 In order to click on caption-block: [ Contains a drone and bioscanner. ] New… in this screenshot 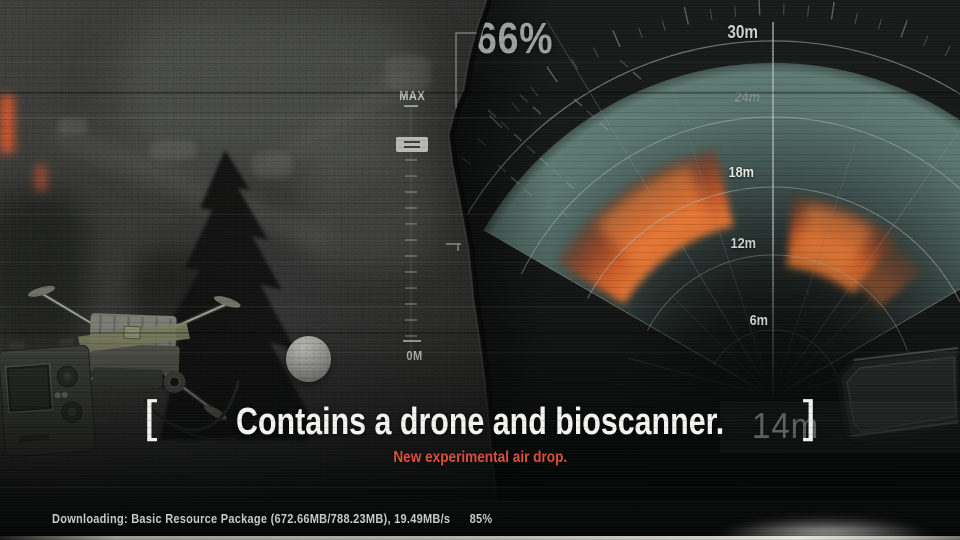, I will do `click(480, 429)`.